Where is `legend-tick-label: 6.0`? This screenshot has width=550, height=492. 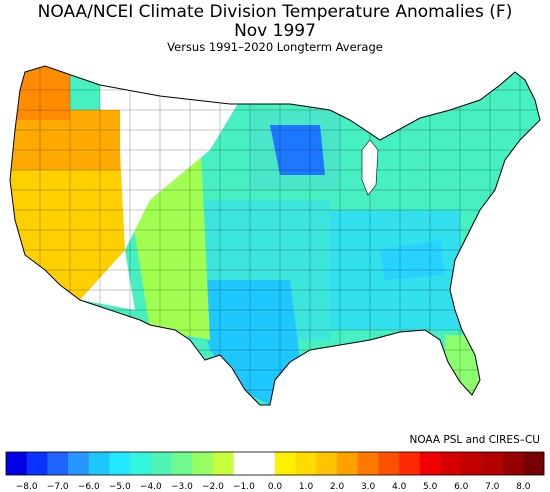
legend-tick-label: 6.0 is located at coordinates (461, 487).